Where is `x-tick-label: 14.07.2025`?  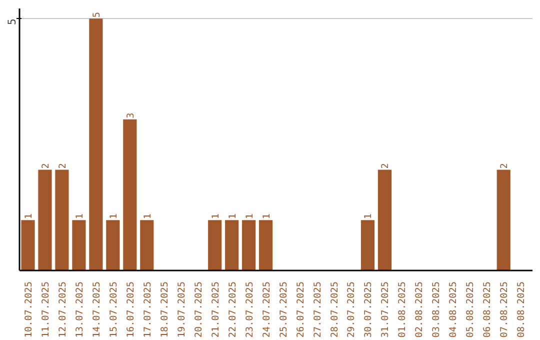 x-tick-label: 14.07.2025 is located at coordinates (96, 309).